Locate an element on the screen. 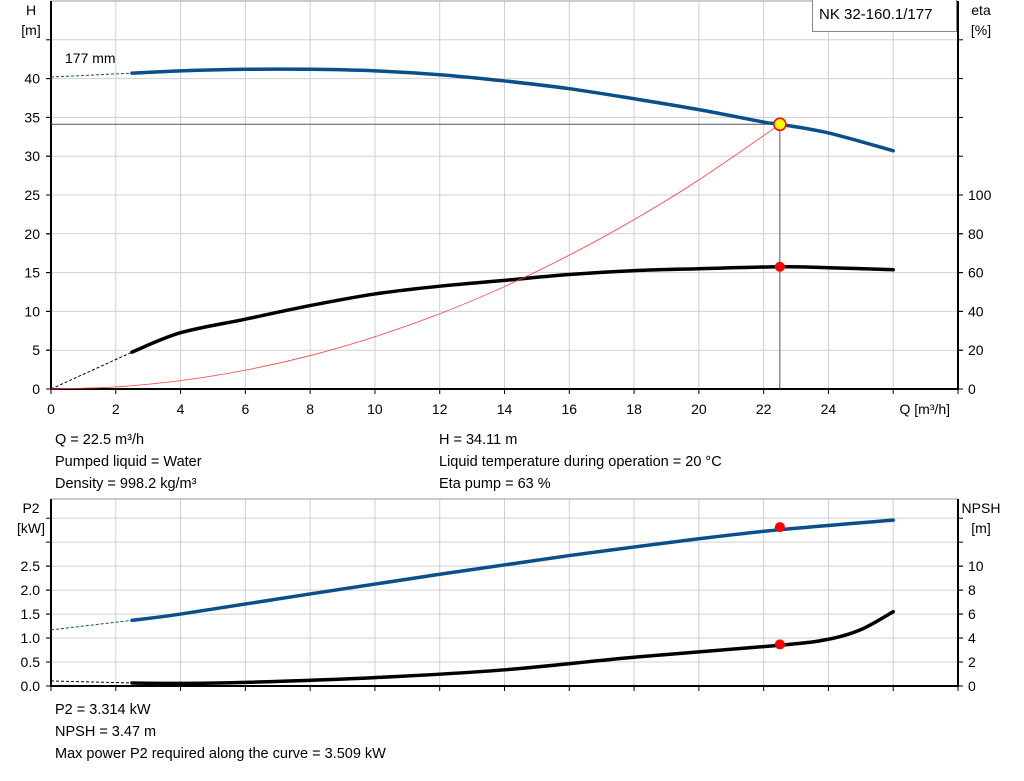 This screenshot has width=1024, height=781. x-tick-label: 18 is located at coordinates (634, 409).